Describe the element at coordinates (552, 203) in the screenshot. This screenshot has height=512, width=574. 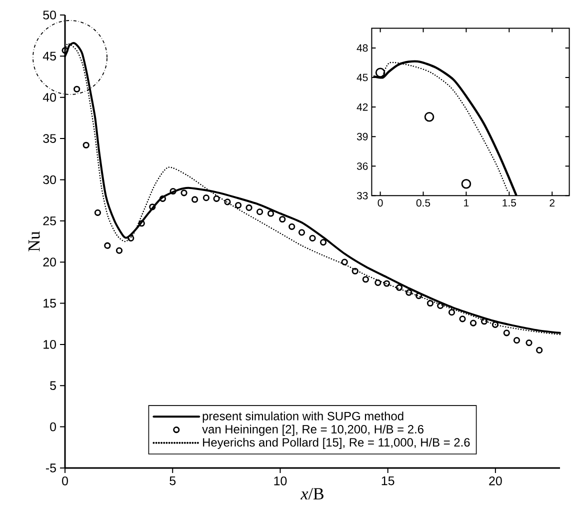
I see `x-tick-label: 2` at that location.